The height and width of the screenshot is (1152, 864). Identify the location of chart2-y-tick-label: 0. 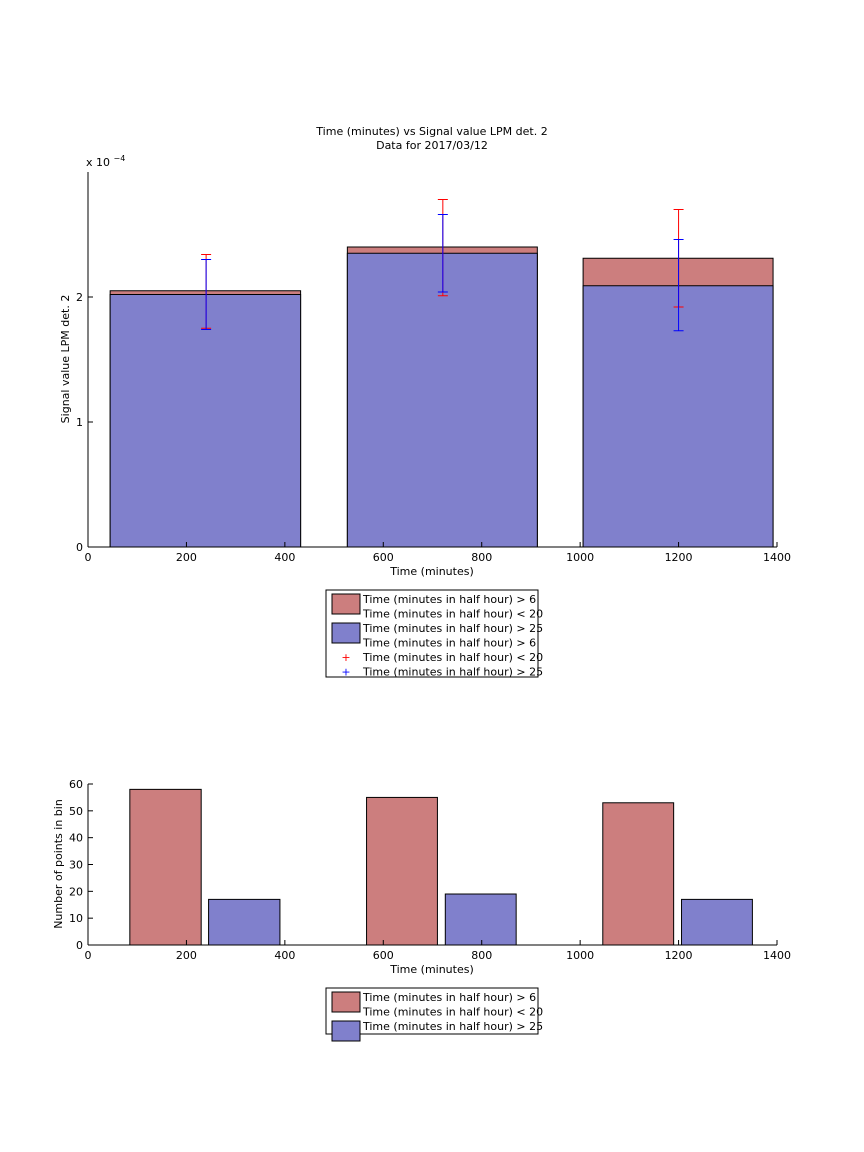
(79, 945).